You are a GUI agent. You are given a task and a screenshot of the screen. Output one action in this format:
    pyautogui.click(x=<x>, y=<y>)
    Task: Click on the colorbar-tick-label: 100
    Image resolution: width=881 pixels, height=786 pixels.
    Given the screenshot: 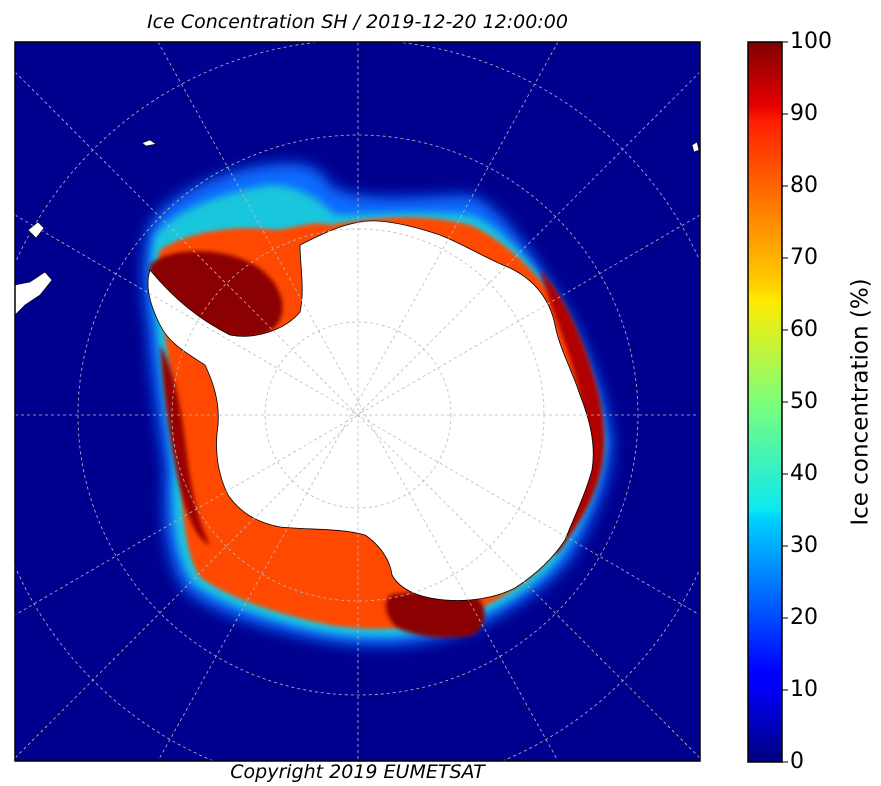 What is the action you would take?
    pyautogui.click(x=811, y=41)
    